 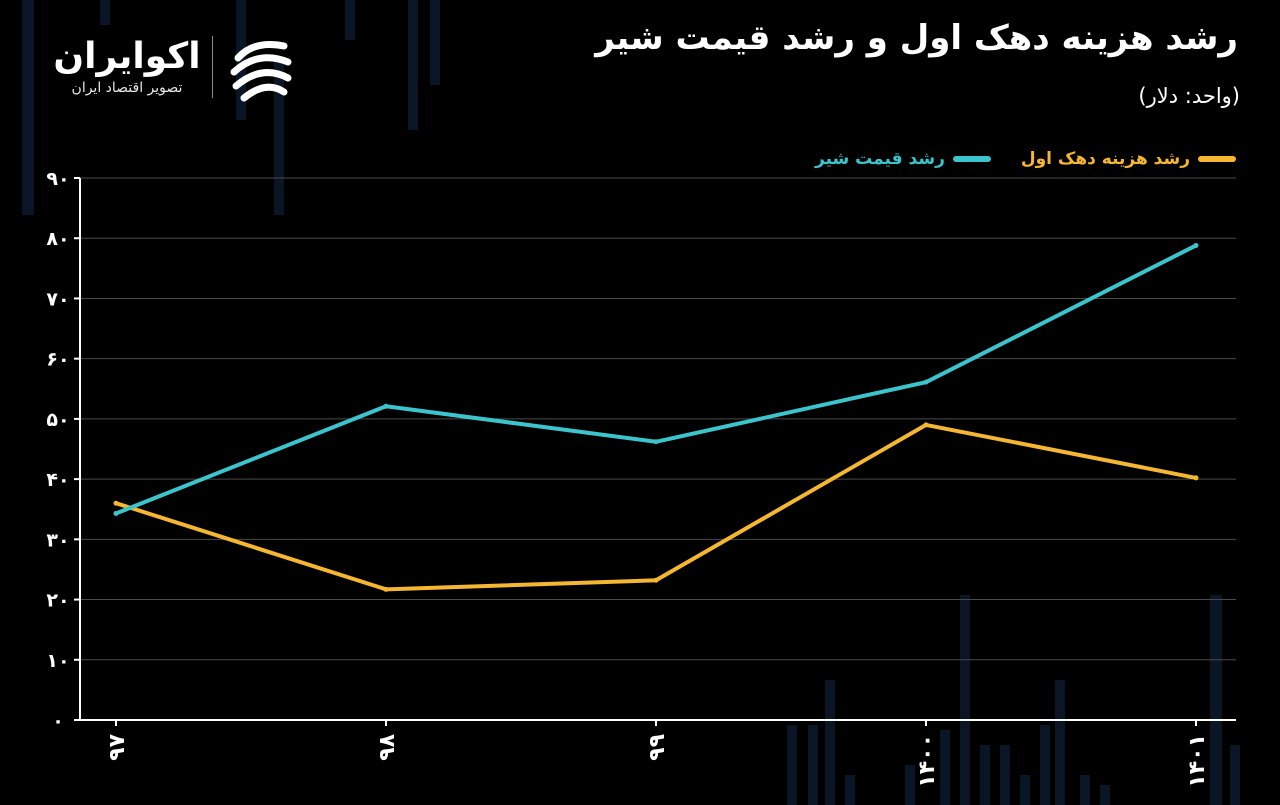 I want to click on x-tick-label: ۹۹, so click(x=657, y=747).